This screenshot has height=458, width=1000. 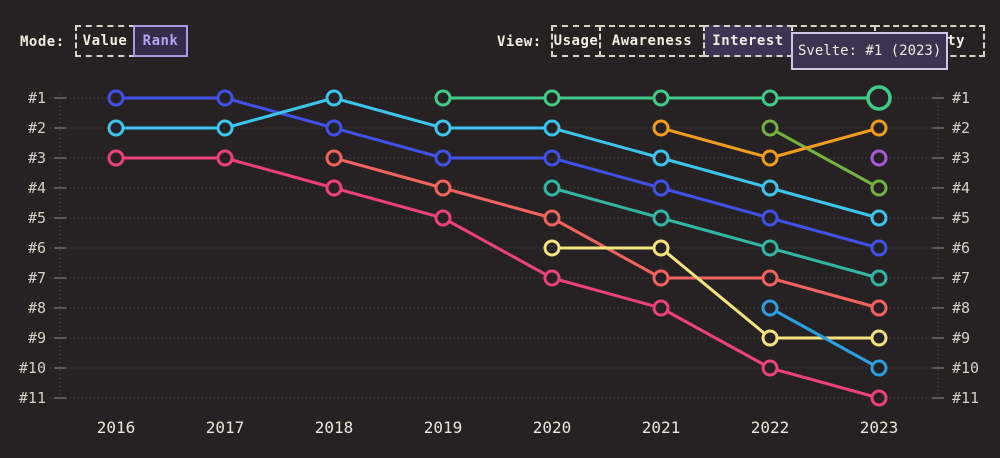 I want to click on point-indigo-line-2023, so click(x=879, y=248).